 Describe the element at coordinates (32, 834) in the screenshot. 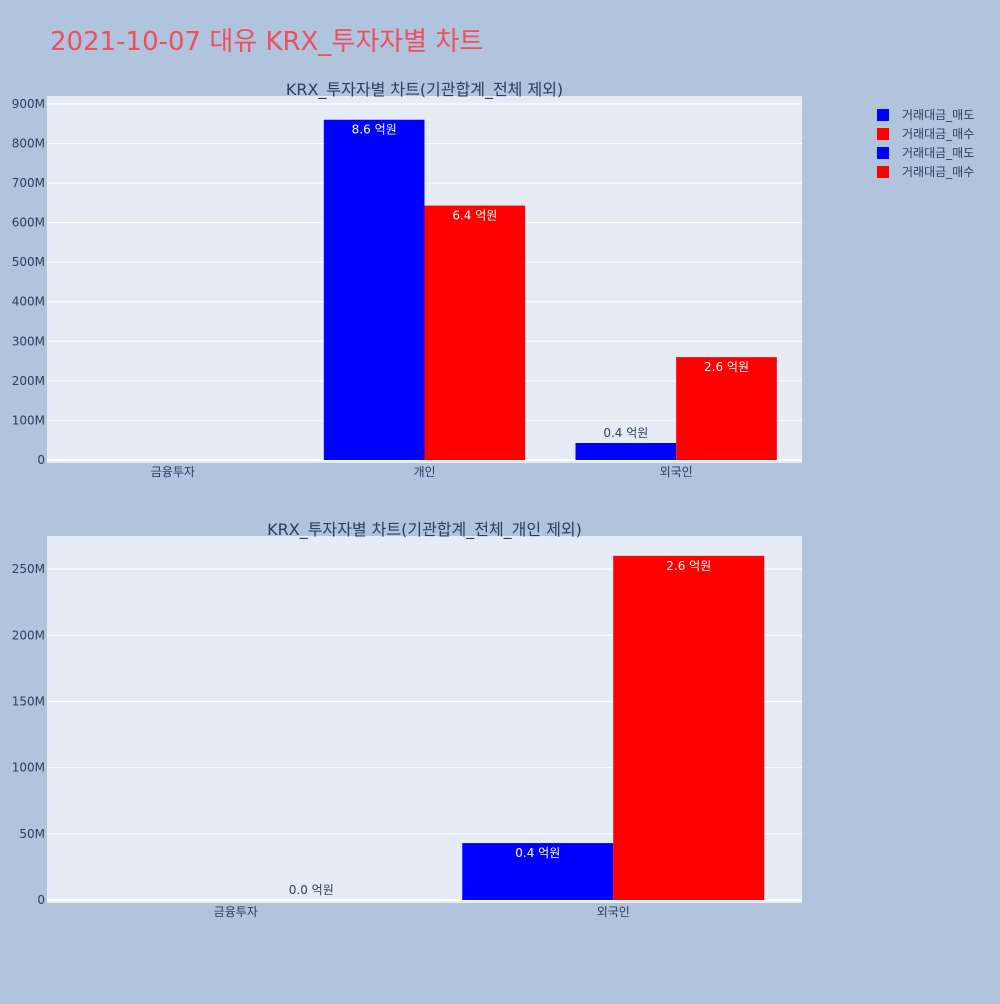

I see `y-tick-label: 50M` at that location.